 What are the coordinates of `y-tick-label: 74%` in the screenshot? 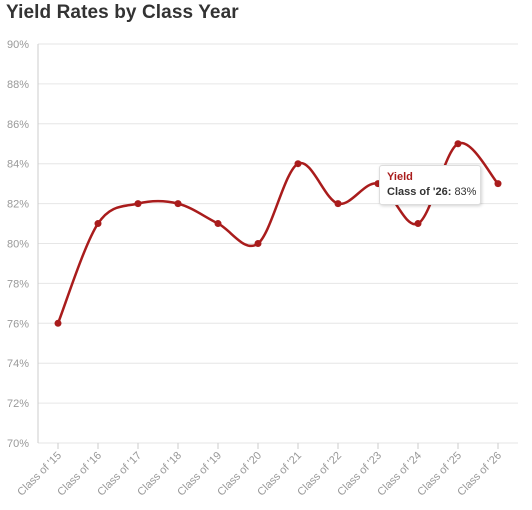 It's located at (18, 364).